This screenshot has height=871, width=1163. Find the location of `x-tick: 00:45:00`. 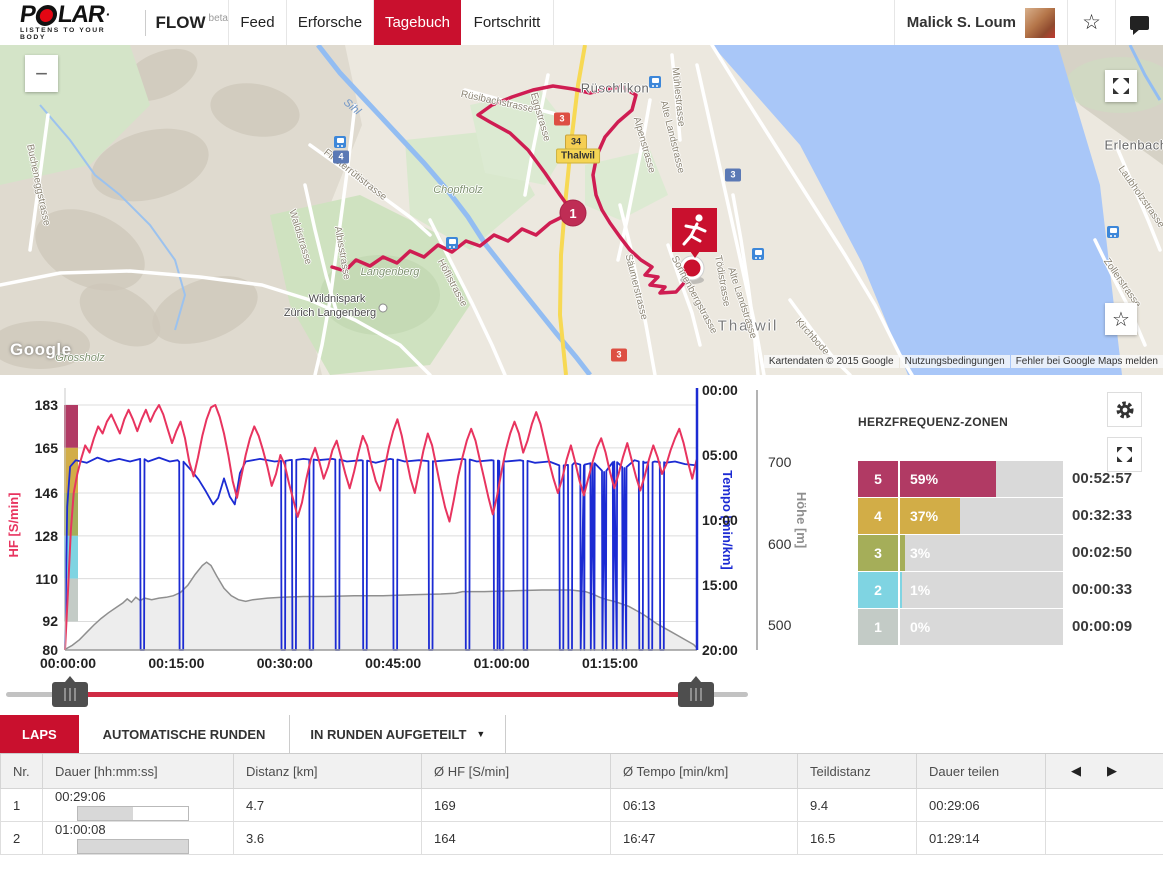

x-tick: 00:45:00 is located at coordinates (393, 663).